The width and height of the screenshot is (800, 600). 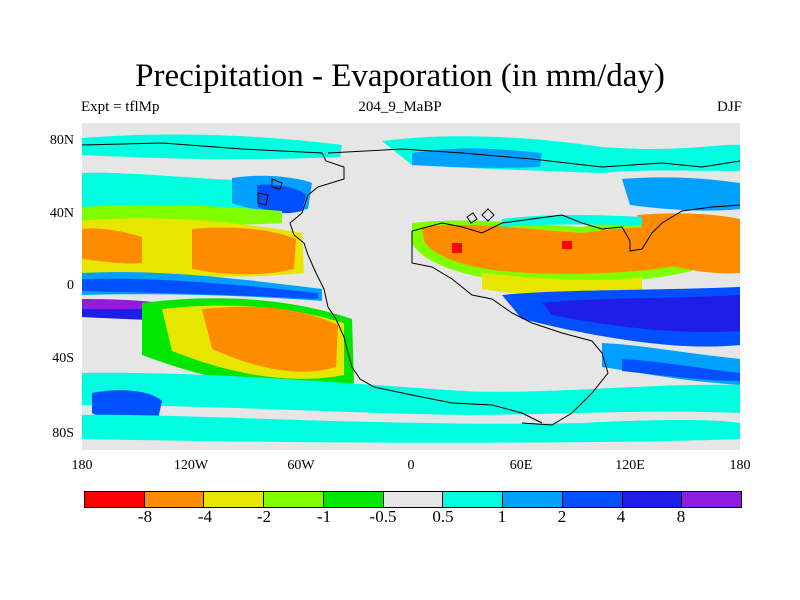 What do you see at coordinates (400, 76) in the screenshot?
I see `plot-title: Precipitation - Evaporation (in mm/day)` at bounding box center [400, 76].